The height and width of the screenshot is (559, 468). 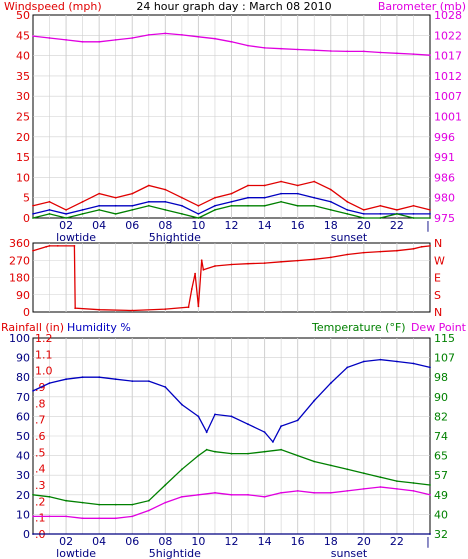 I want to click on left-tick-label: 70, so click(x=23, y=397).